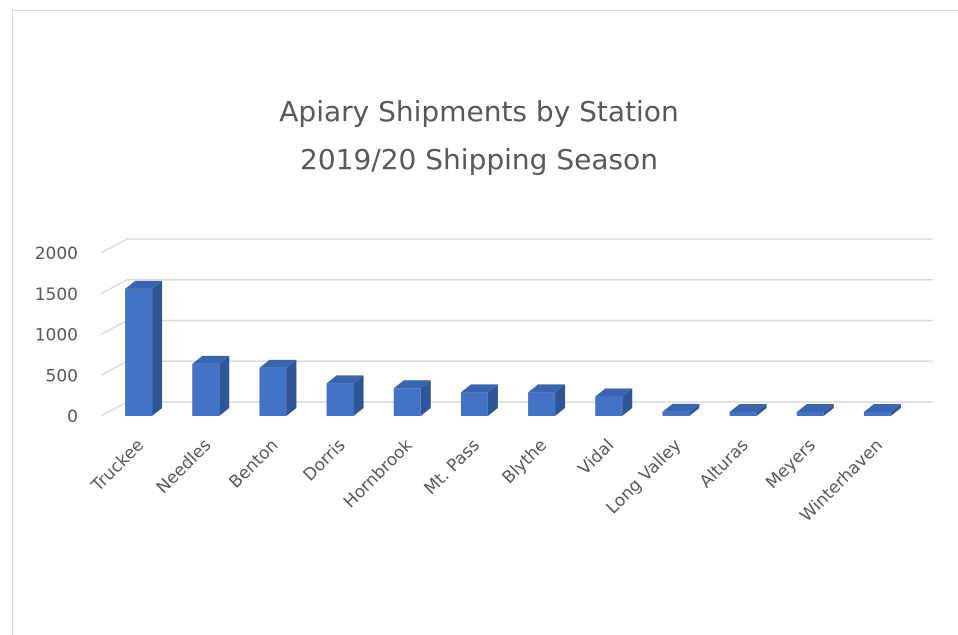 The width and height of the screenshot is (958, 635). I want to click on x-tick-label: Dorris, so click(325, 460).